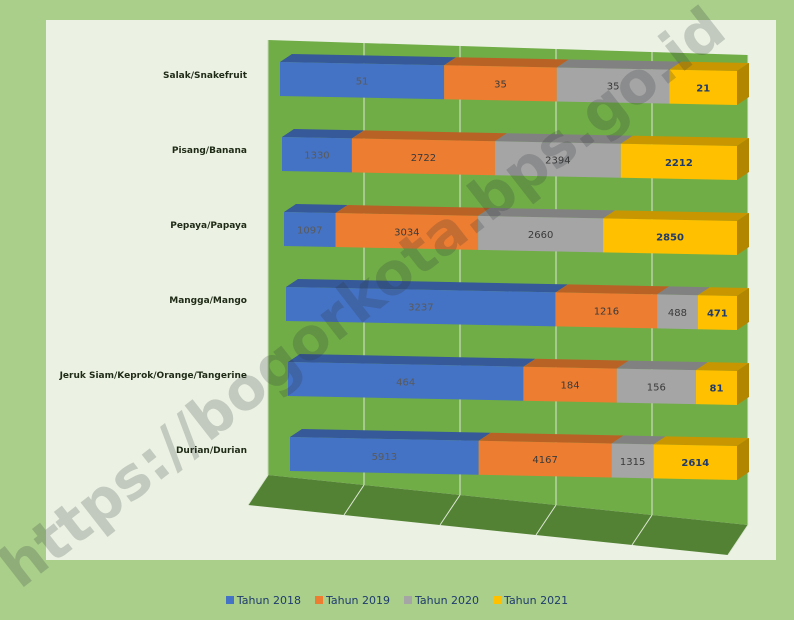  What do you see at coordinates (362, 82) in the screenshot?
I see `data-label: 51` at bounding box center [362, 82].